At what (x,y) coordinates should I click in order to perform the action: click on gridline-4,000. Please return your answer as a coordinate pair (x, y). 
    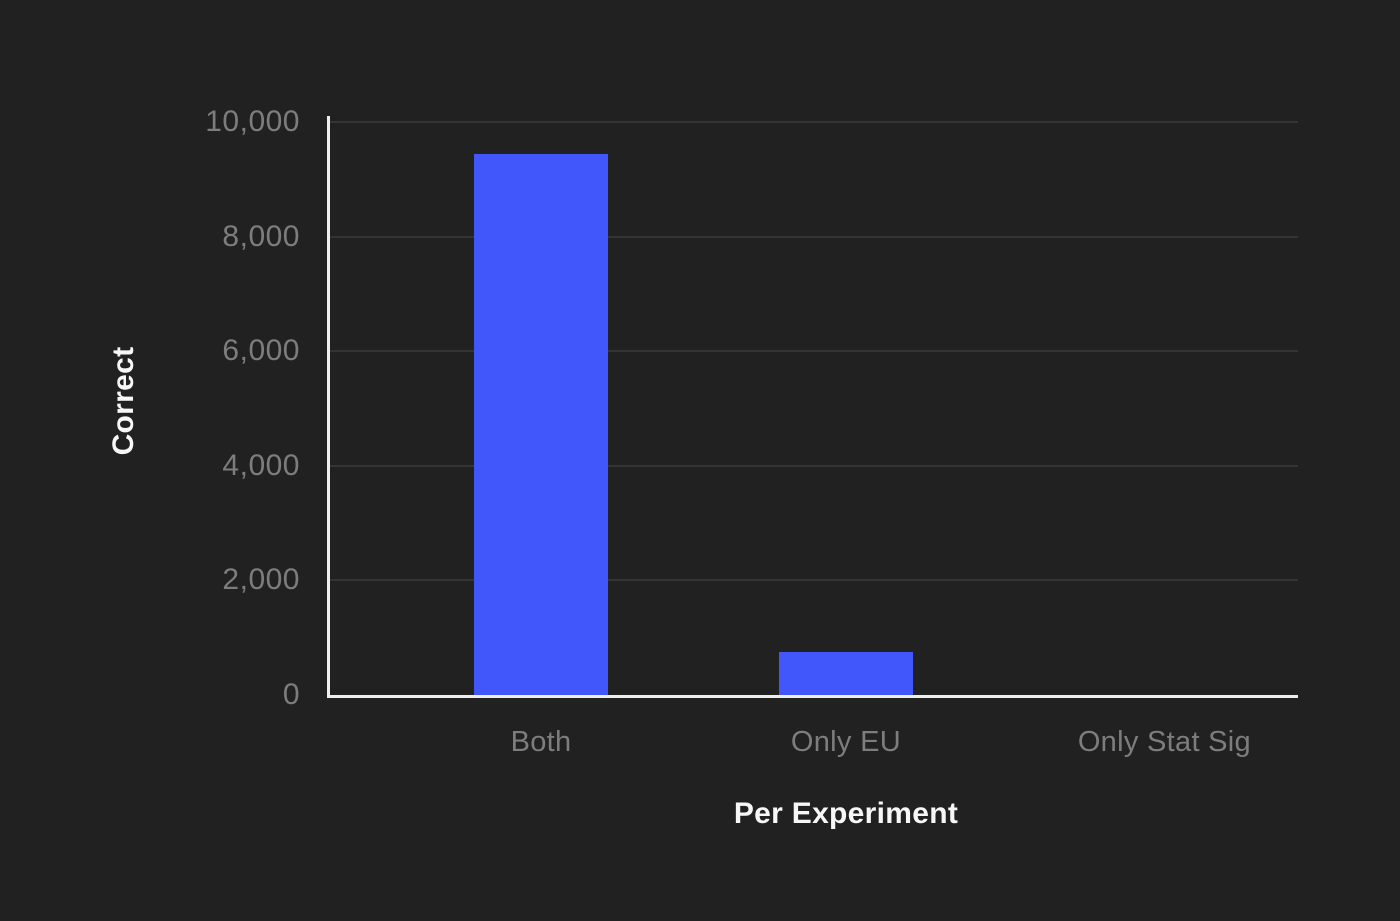
    Looking at the image, I should click on (814, 465).